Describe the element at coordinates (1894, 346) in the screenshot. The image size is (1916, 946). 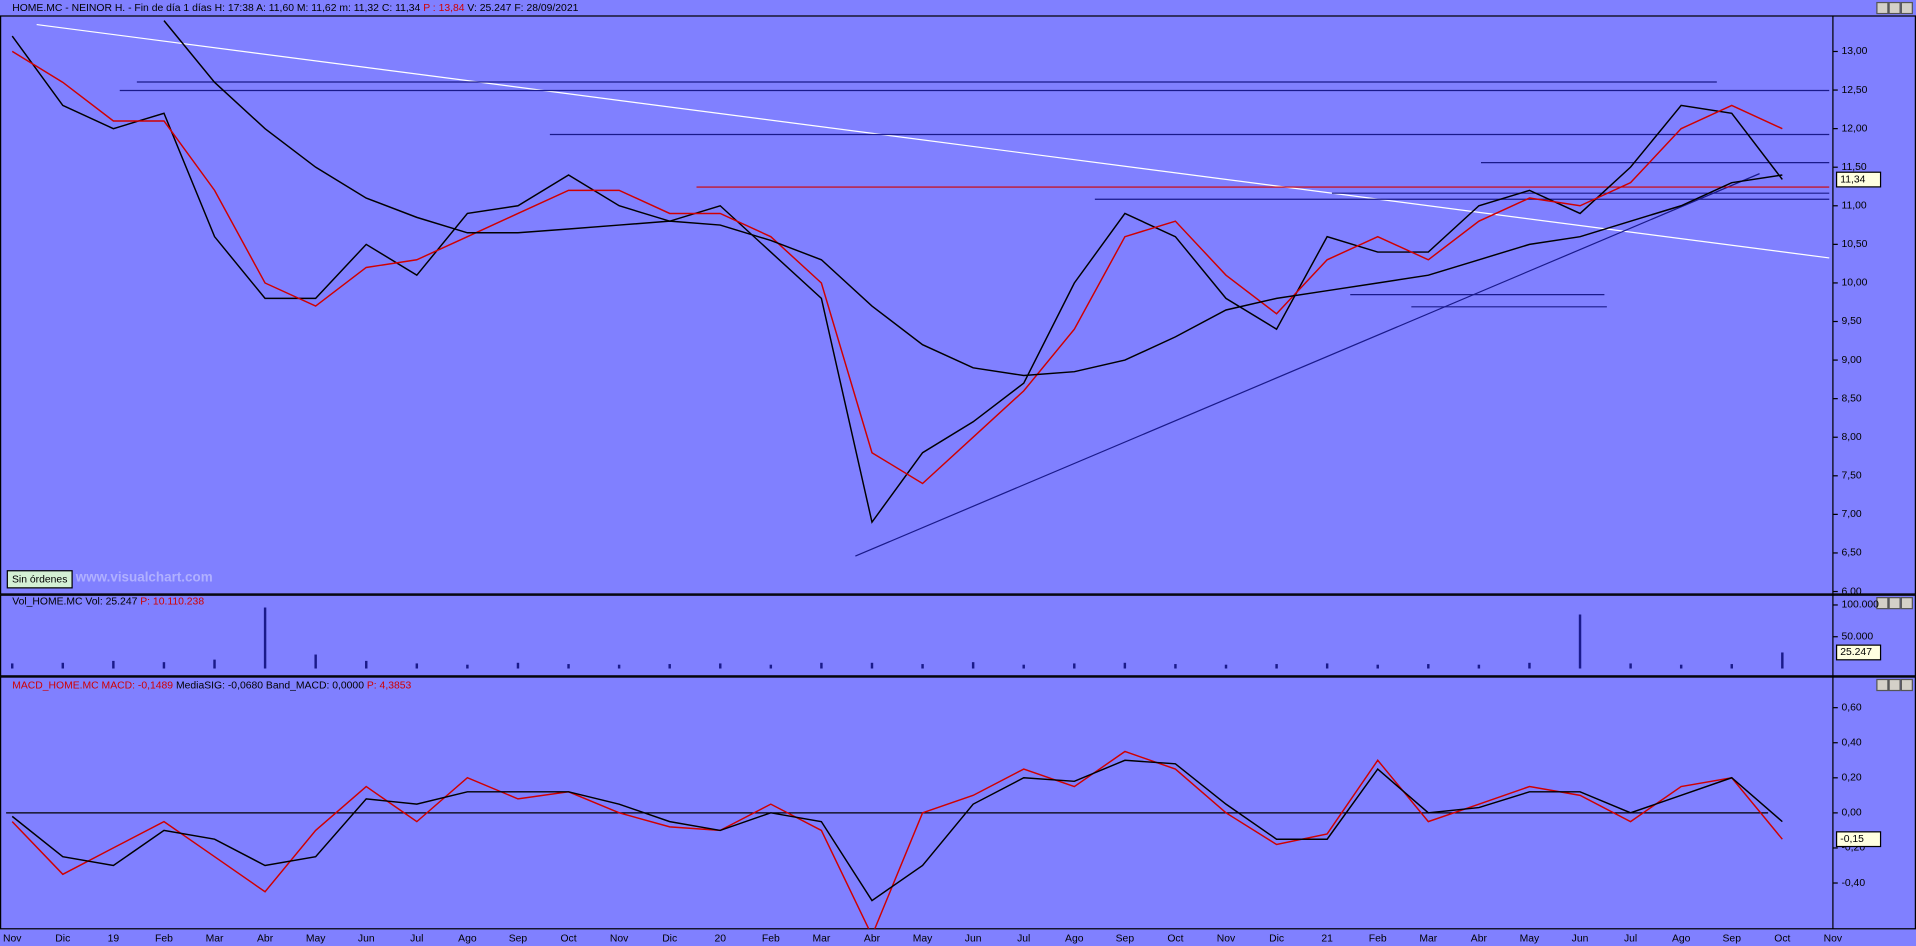
I see `window-buttons` at that location.